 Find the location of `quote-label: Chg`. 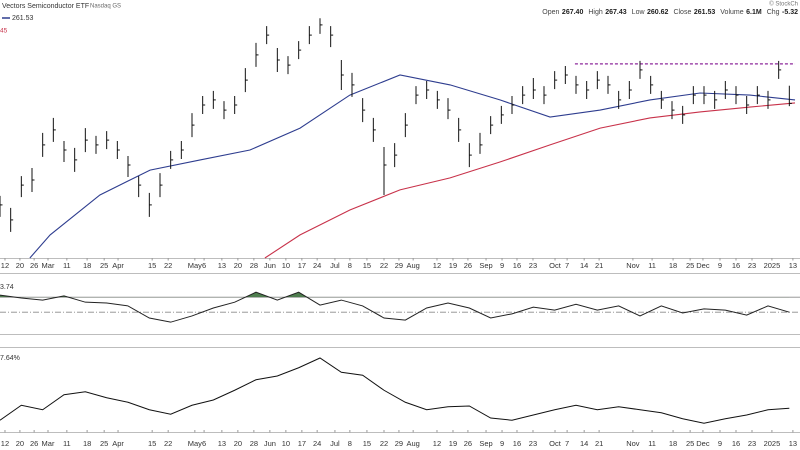

quote-label: Chg is located at coordinates (773, 12).